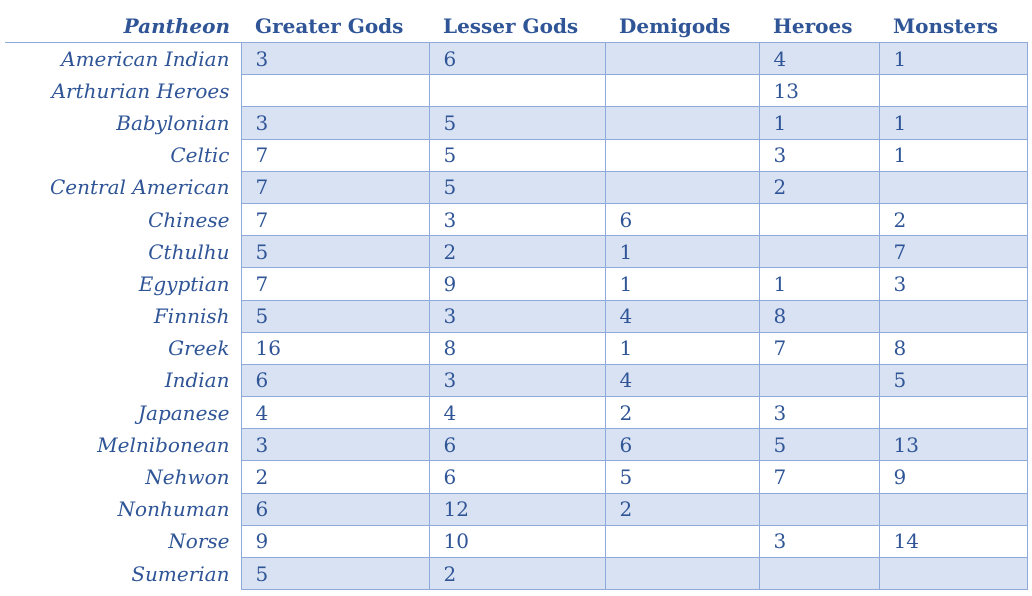 The image size is (1032, 596). What do you see at coordinates (199, 541) in the screenshot?
I see `row-label: Norse` at bounding box center [199, 541].